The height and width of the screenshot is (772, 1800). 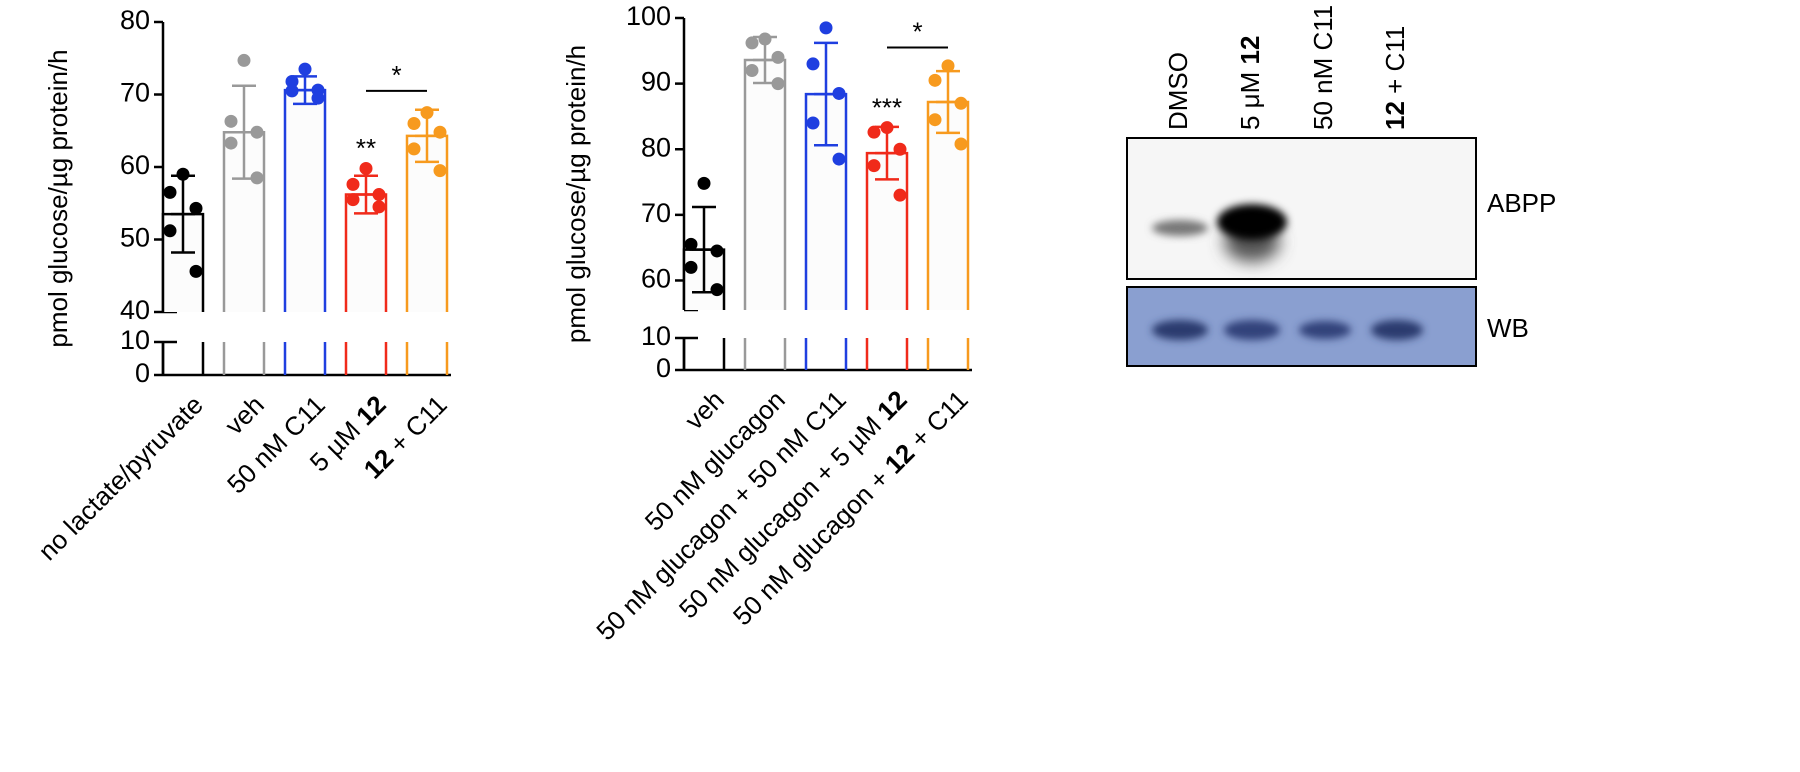 I want to click on blot-image, so click(x=1301, y=252).